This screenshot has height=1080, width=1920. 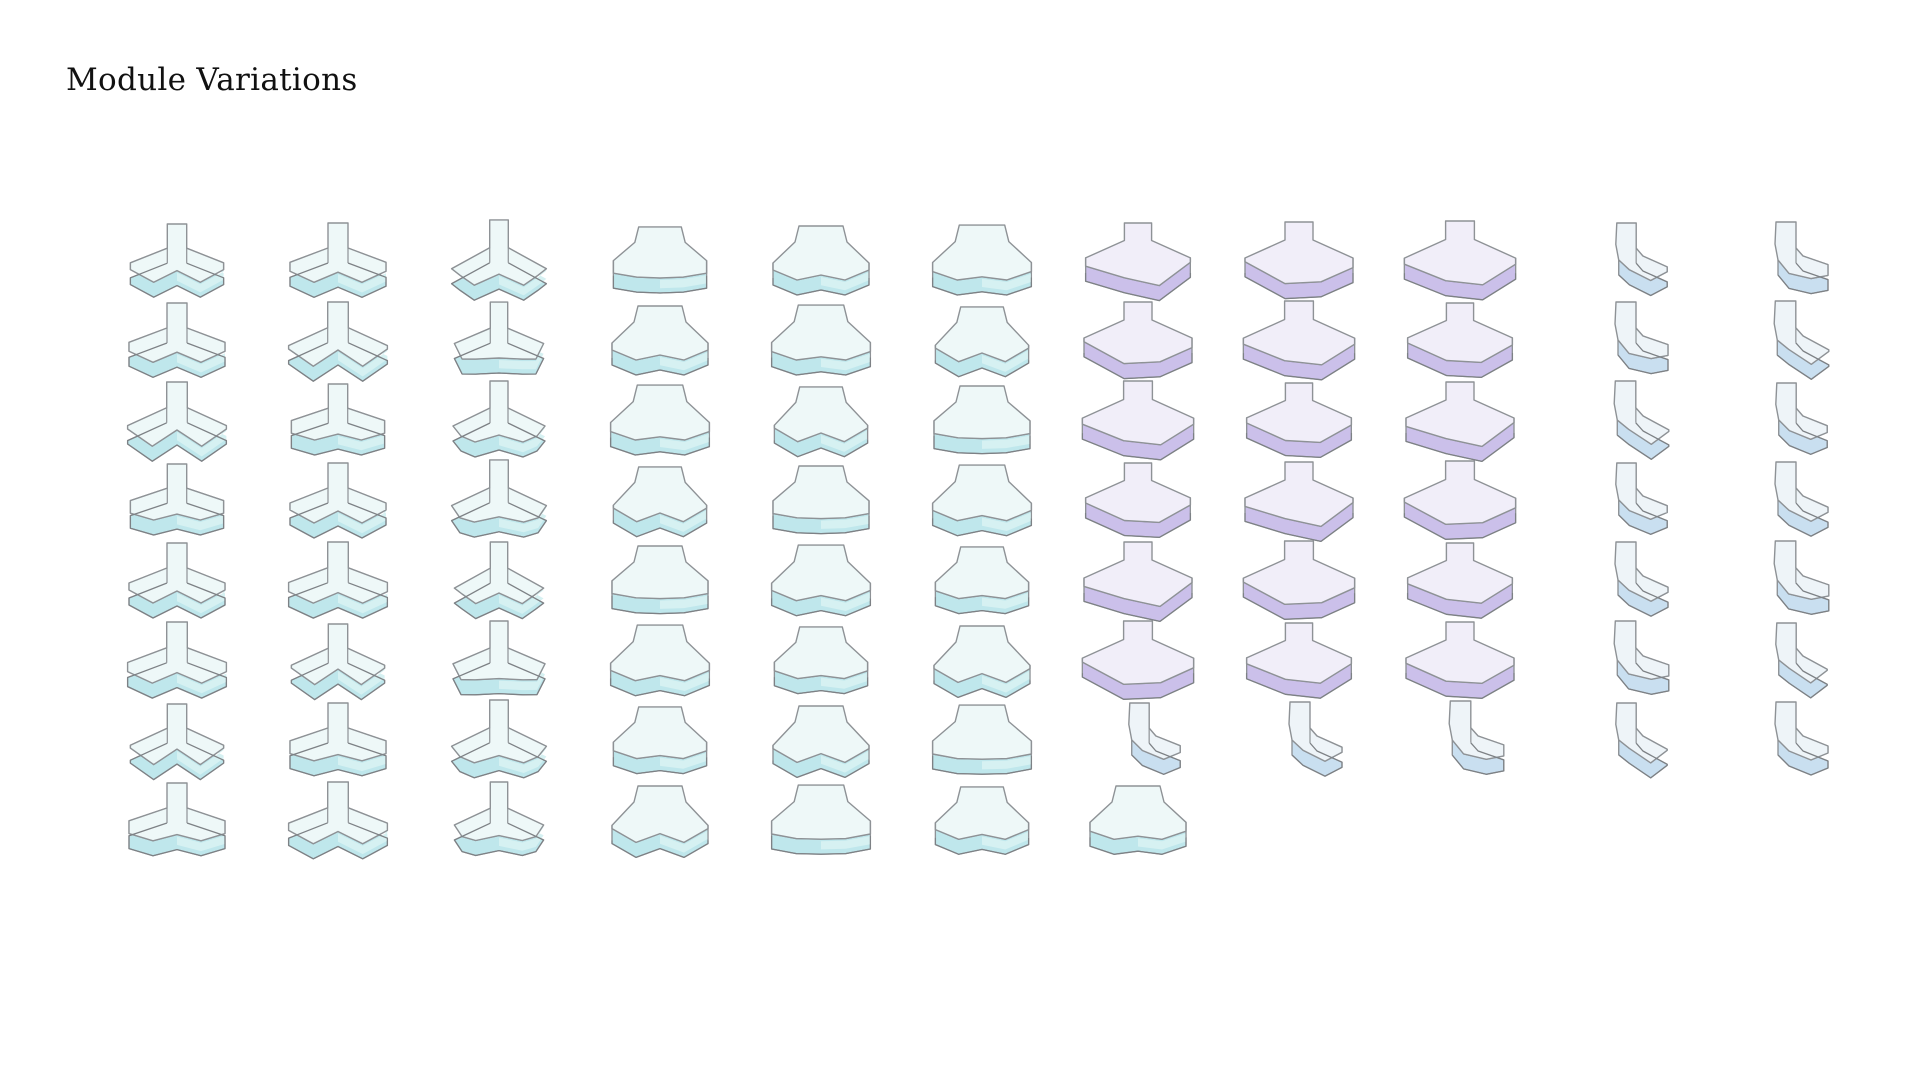 What do you see at coordinates (1641, 740) in the screenshot?
I see `module-c10-r7` at bounding box center [1641, 740].